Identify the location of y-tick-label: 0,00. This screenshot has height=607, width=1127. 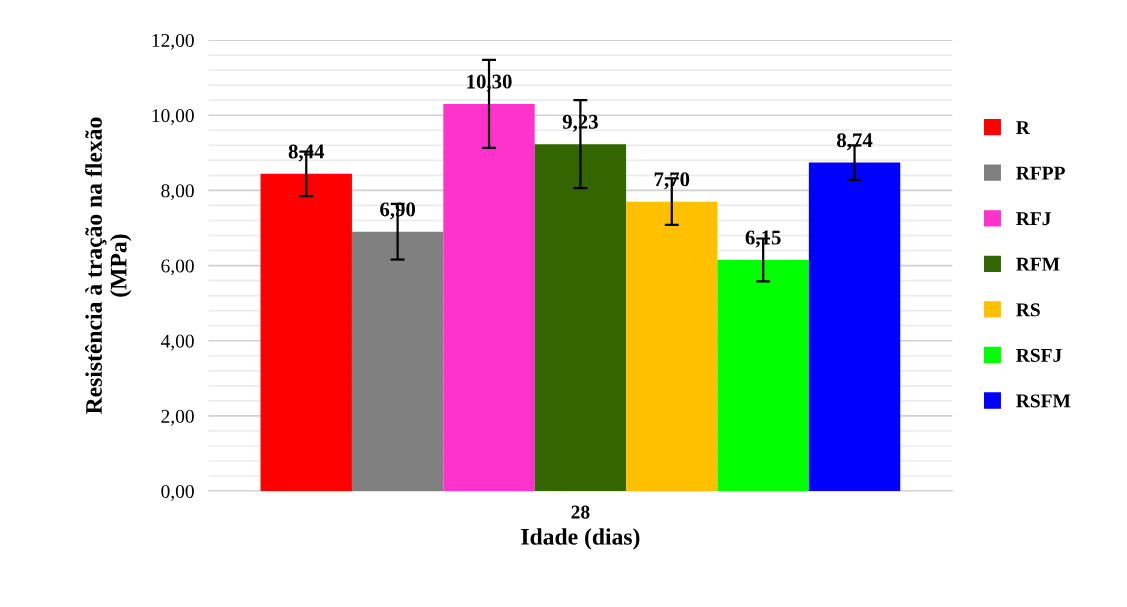
(177, 492).